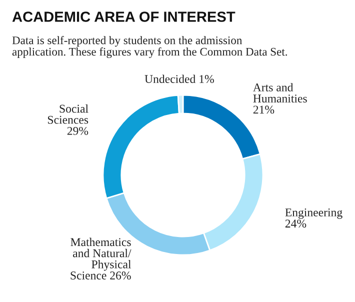 Image resolution: width=355 pixels, height=302 pixels. What do you see at coordinates (313, 213) in the screenshot?
I see `slice-label: Engineering` at bounding box center [313, 213].